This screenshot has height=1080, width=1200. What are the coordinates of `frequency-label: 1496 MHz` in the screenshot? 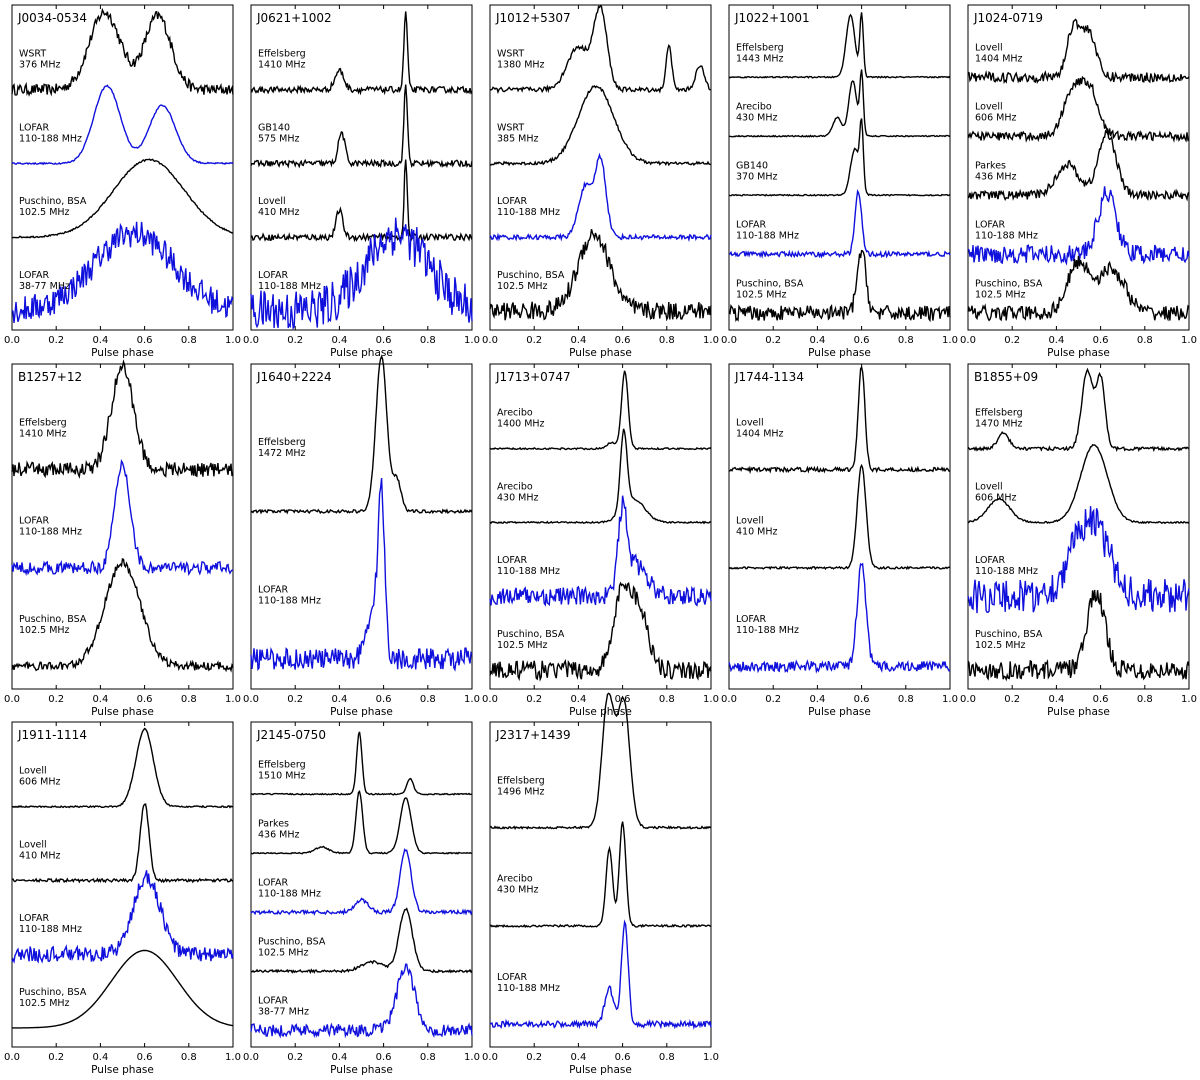 It's located at (521, 791).